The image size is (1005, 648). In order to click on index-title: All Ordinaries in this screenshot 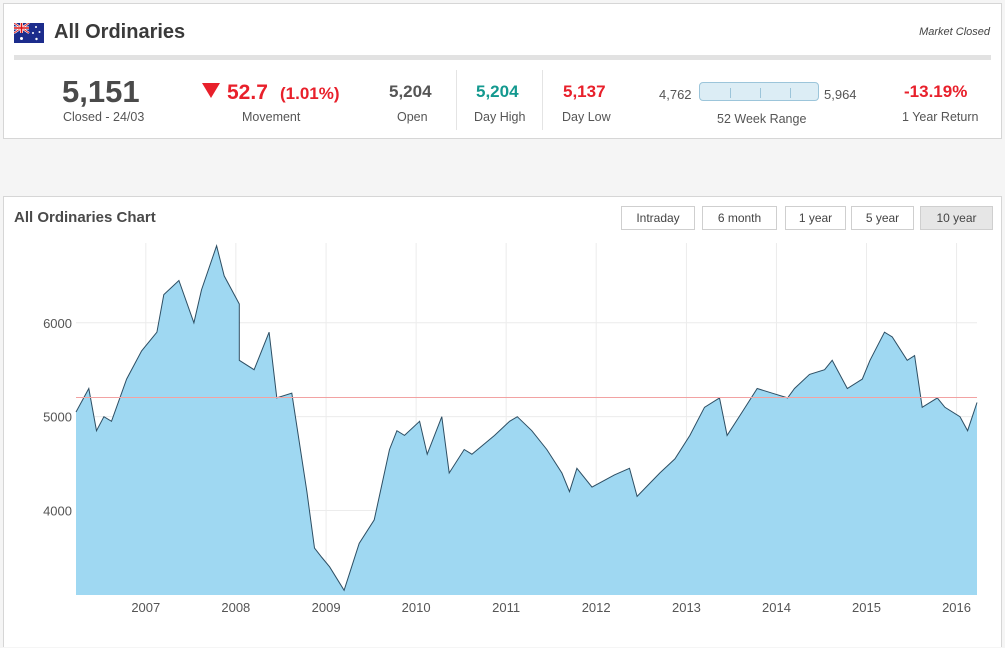, I will do `click(120, 32)`.